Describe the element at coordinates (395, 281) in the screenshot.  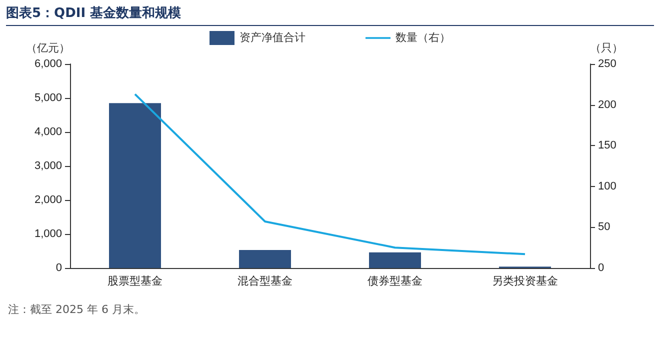
I see `x-tick-label: 债券型基金` at that location.